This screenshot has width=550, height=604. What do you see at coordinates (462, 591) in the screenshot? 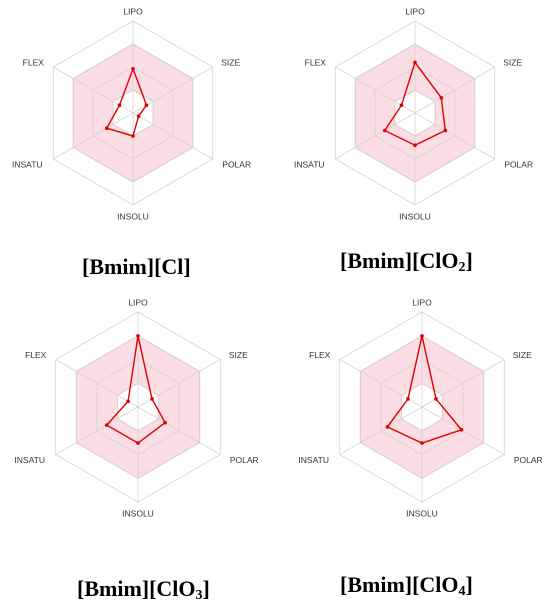
I see `caption-subscript: 4` at bounding box center [462, 591].